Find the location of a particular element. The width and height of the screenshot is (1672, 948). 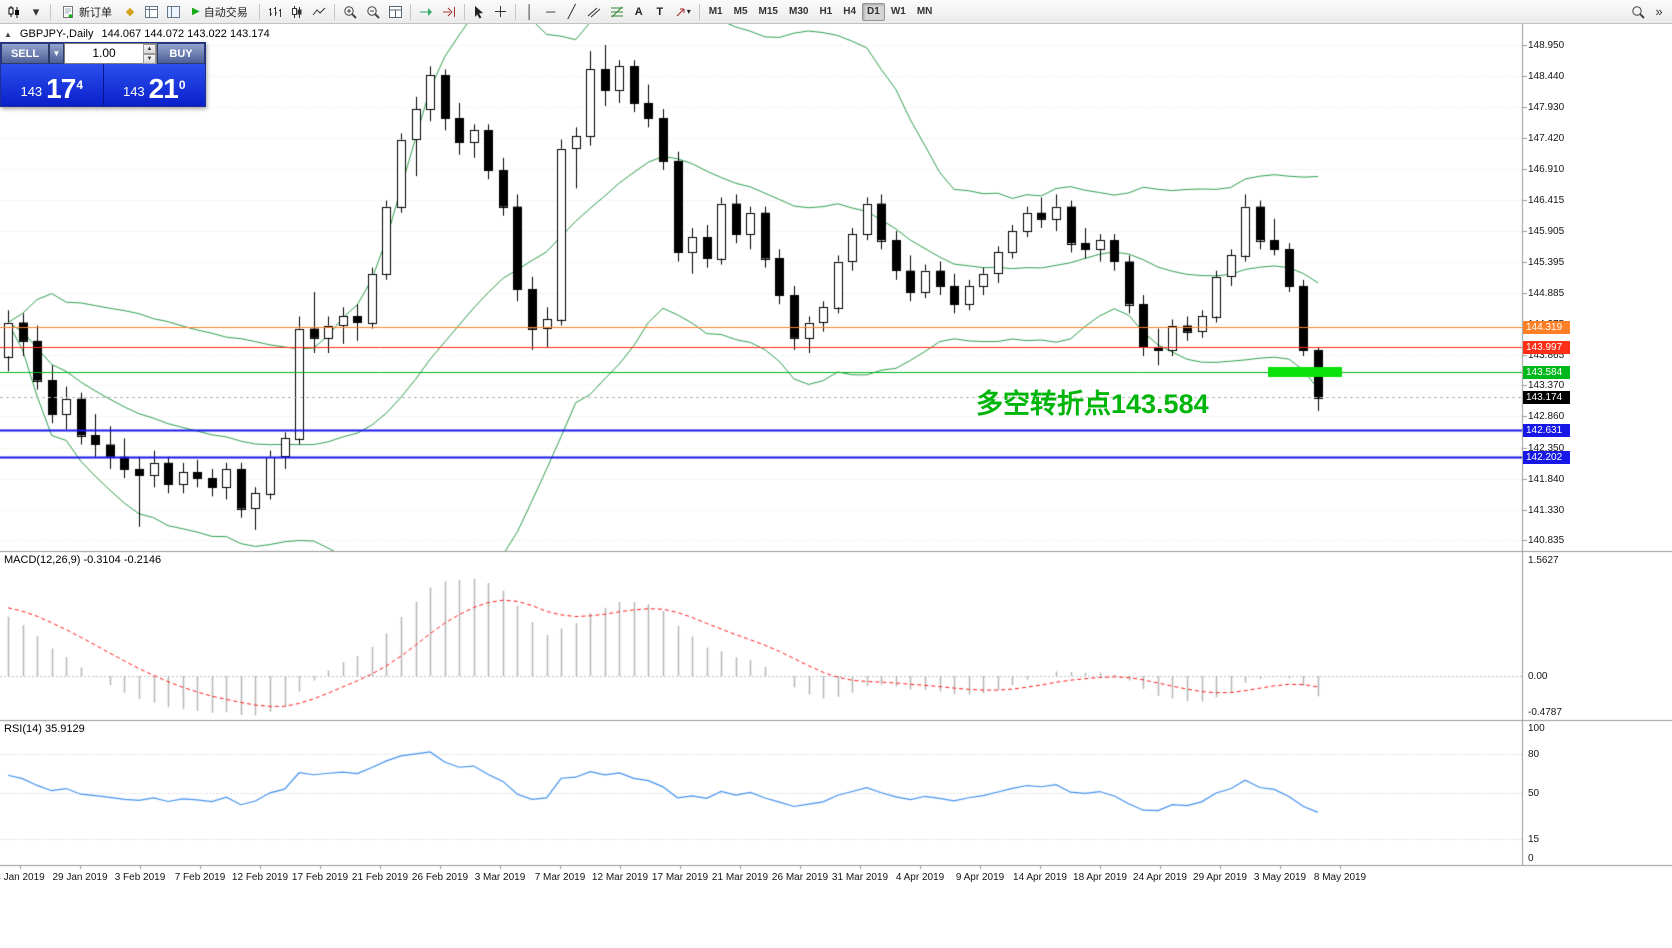

text-tool-button: A is located at coordinates (639, 12).